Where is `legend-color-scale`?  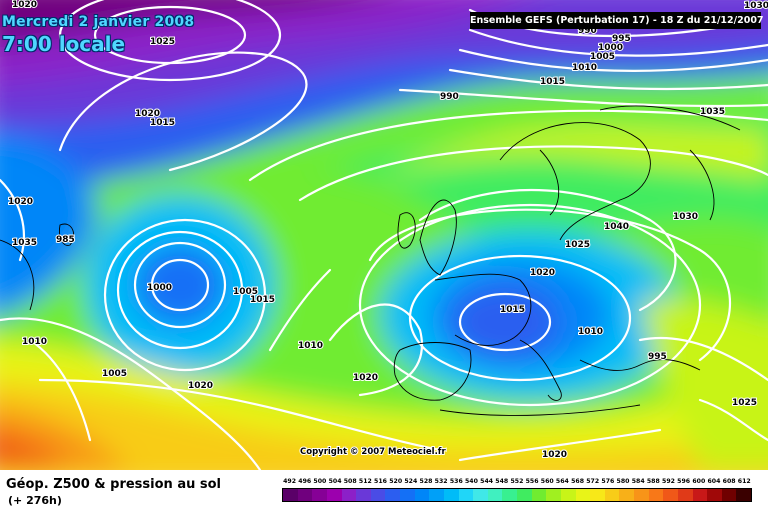 legend-color-scale is located at coordinates (517, 495).